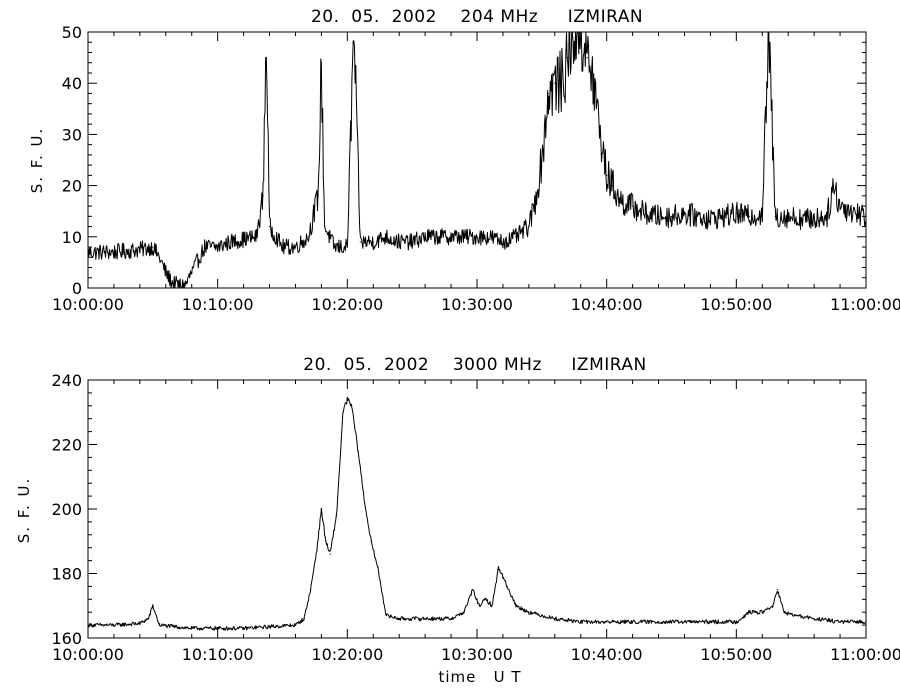 The width and height of the screenshot is (900, 700). What do you see at coordinates (72, 32) in the screenshot?
I see `y-tick-label: 50` at bounding box center [72, 32].